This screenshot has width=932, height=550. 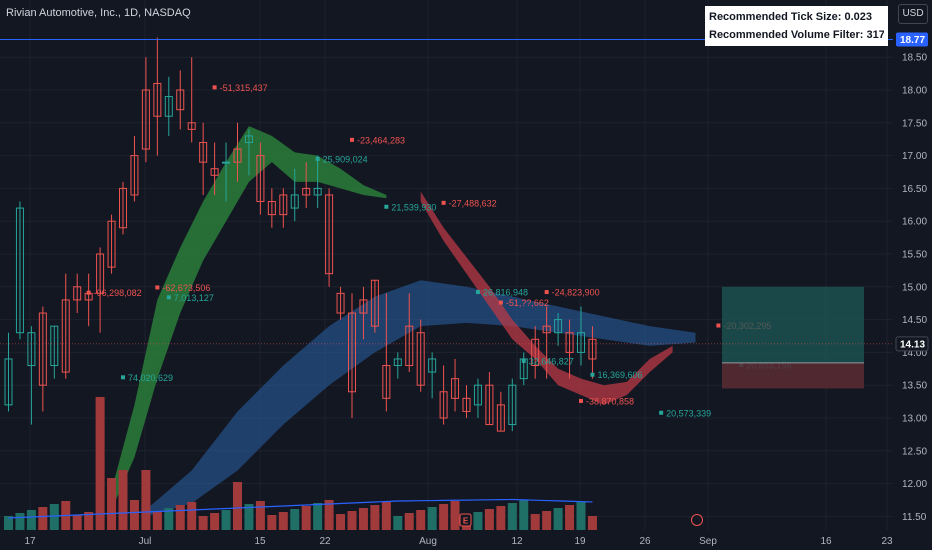 I want to click on time-tick-label: 23, so click(x=887, y=541).